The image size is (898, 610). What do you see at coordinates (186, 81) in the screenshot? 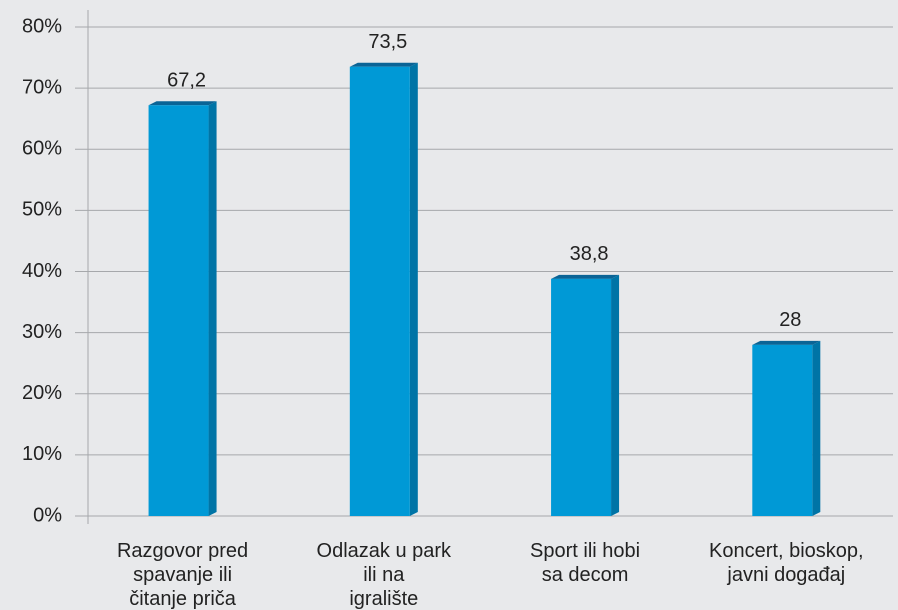
I see `data-label: 67,2` at bounding box center [186, 81].